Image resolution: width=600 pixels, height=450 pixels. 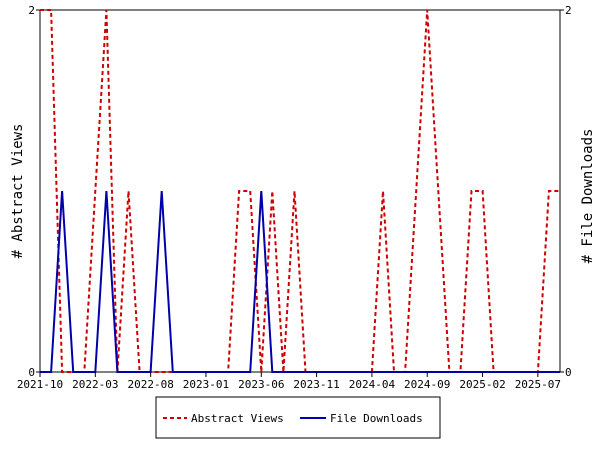 What do you see at coordinates (376, 418) in the screenshot?
I see `legend-label-file-downloads: File Downloads` at bounding box center [376, 418].